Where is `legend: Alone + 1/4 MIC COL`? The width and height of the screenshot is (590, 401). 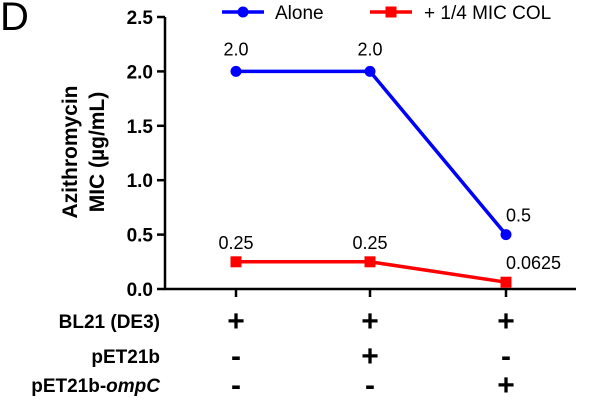 legend: Alone + 1/4 MIC COL is located at coordinates (386, 13).